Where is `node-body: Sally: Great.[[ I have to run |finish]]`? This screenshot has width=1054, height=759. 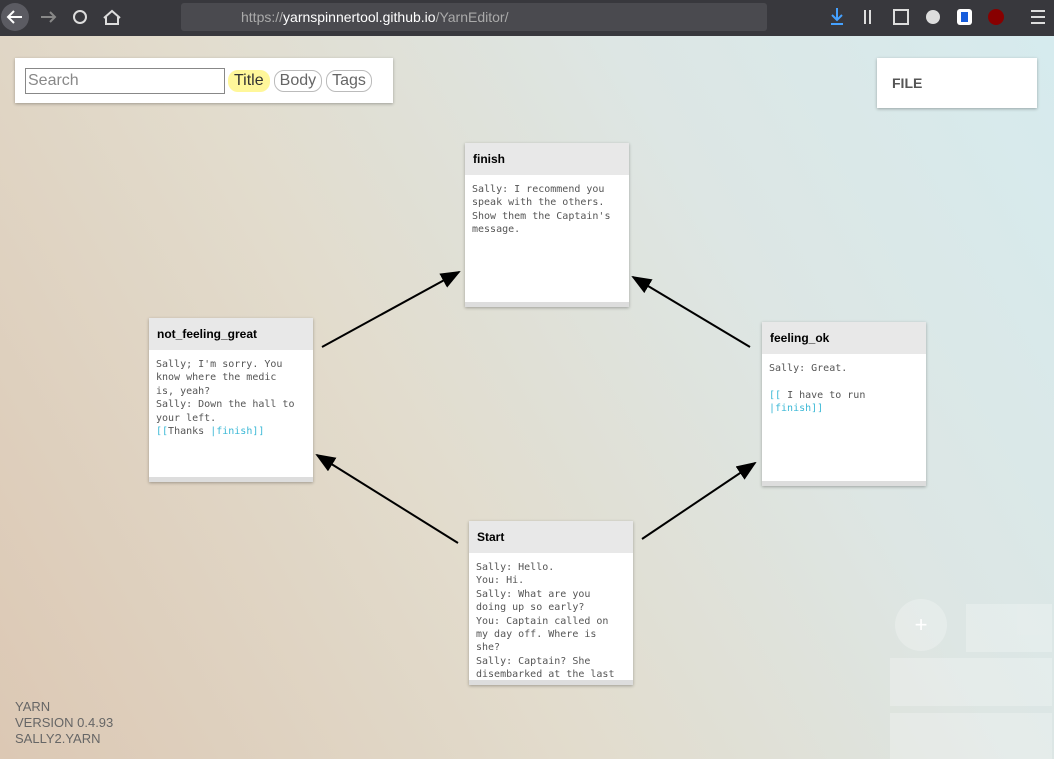 node-body: Sally: Great.[[ I have to run |finish]] is located at coordinates (844, 417).